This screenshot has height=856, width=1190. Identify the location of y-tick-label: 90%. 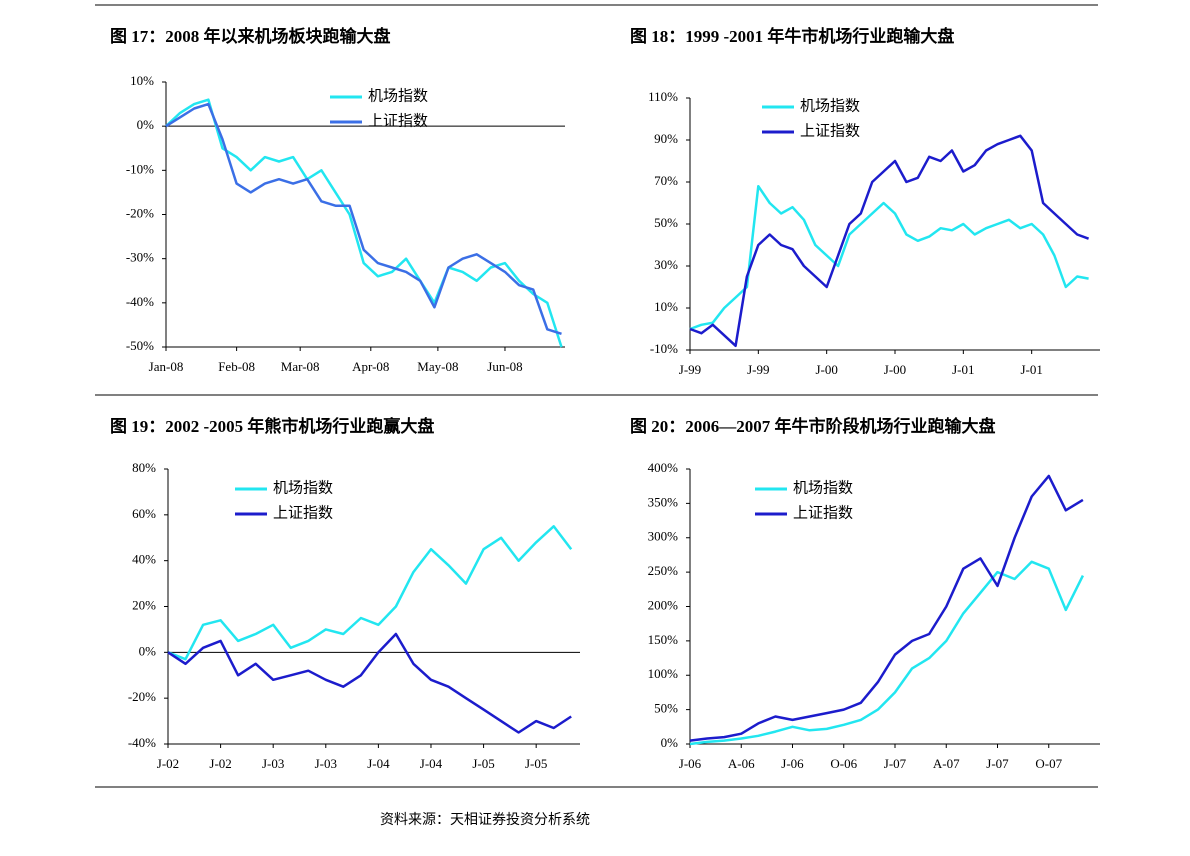
(666, 138).